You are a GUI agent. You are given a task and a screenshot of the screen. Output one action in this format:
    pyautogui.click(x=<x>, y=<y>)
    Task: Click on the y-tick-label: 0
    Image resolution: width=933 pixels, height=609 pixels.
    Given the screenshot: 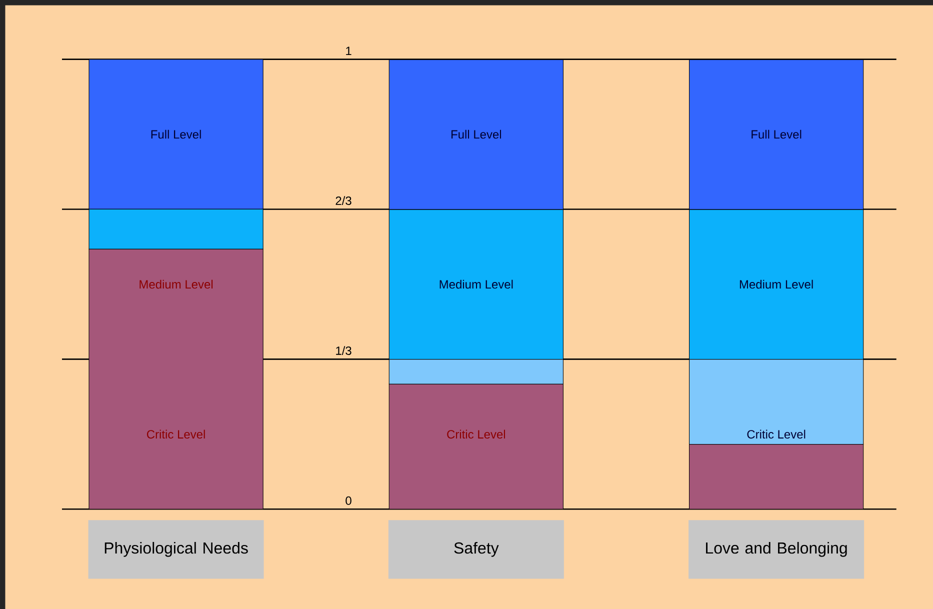 What is the action you would take?
    pyautogui.click(x=349, y=500)
    